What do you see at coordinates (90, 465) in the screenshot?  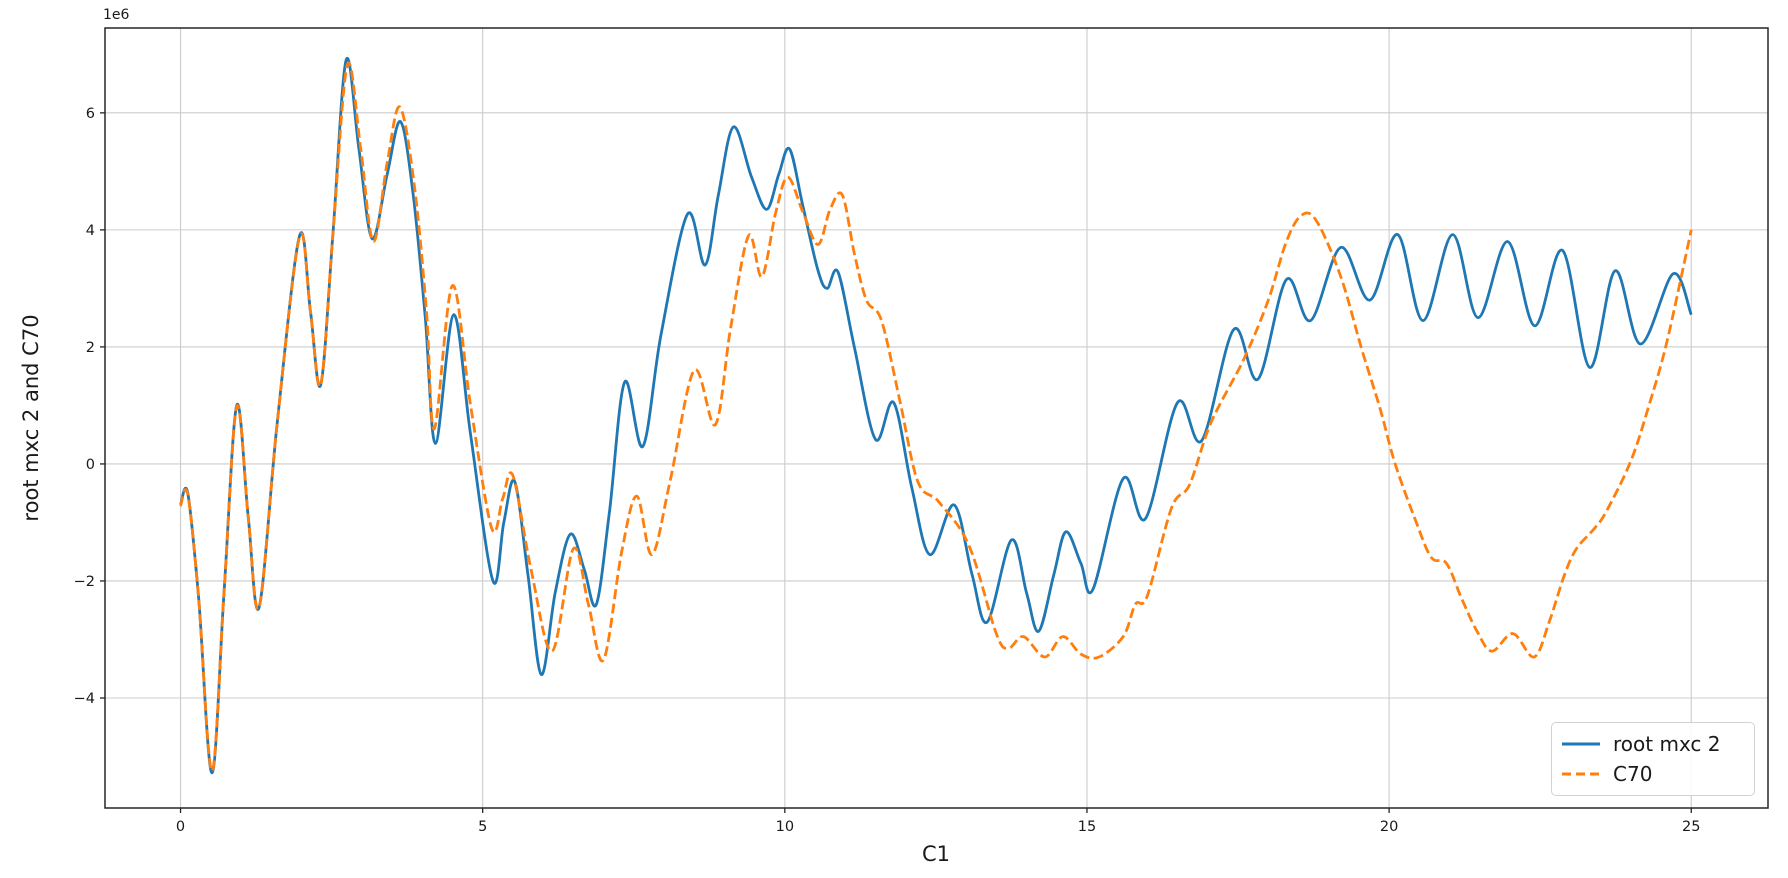 I see `y-tick-label: 0` at bounding box center [90, 465].